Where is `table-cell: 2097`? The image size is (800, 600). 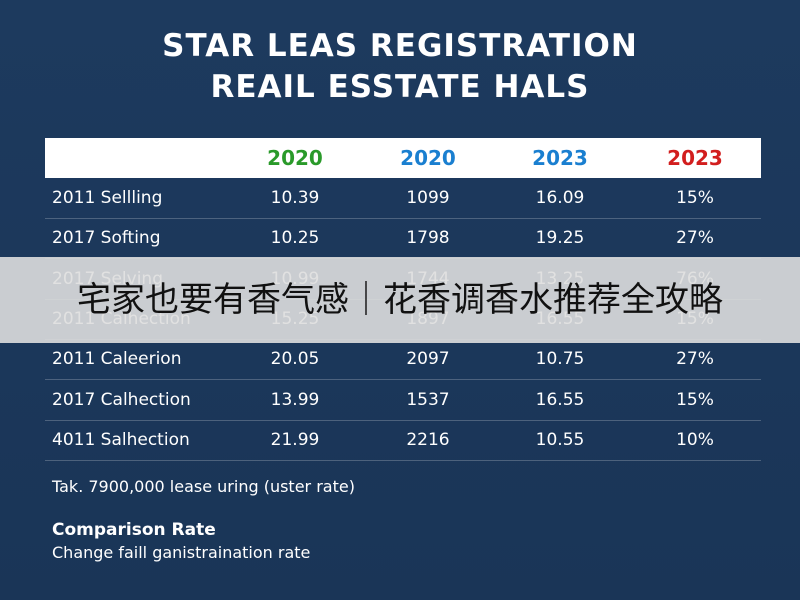 table-cell: 2097 is located at coordinates (428, 359).